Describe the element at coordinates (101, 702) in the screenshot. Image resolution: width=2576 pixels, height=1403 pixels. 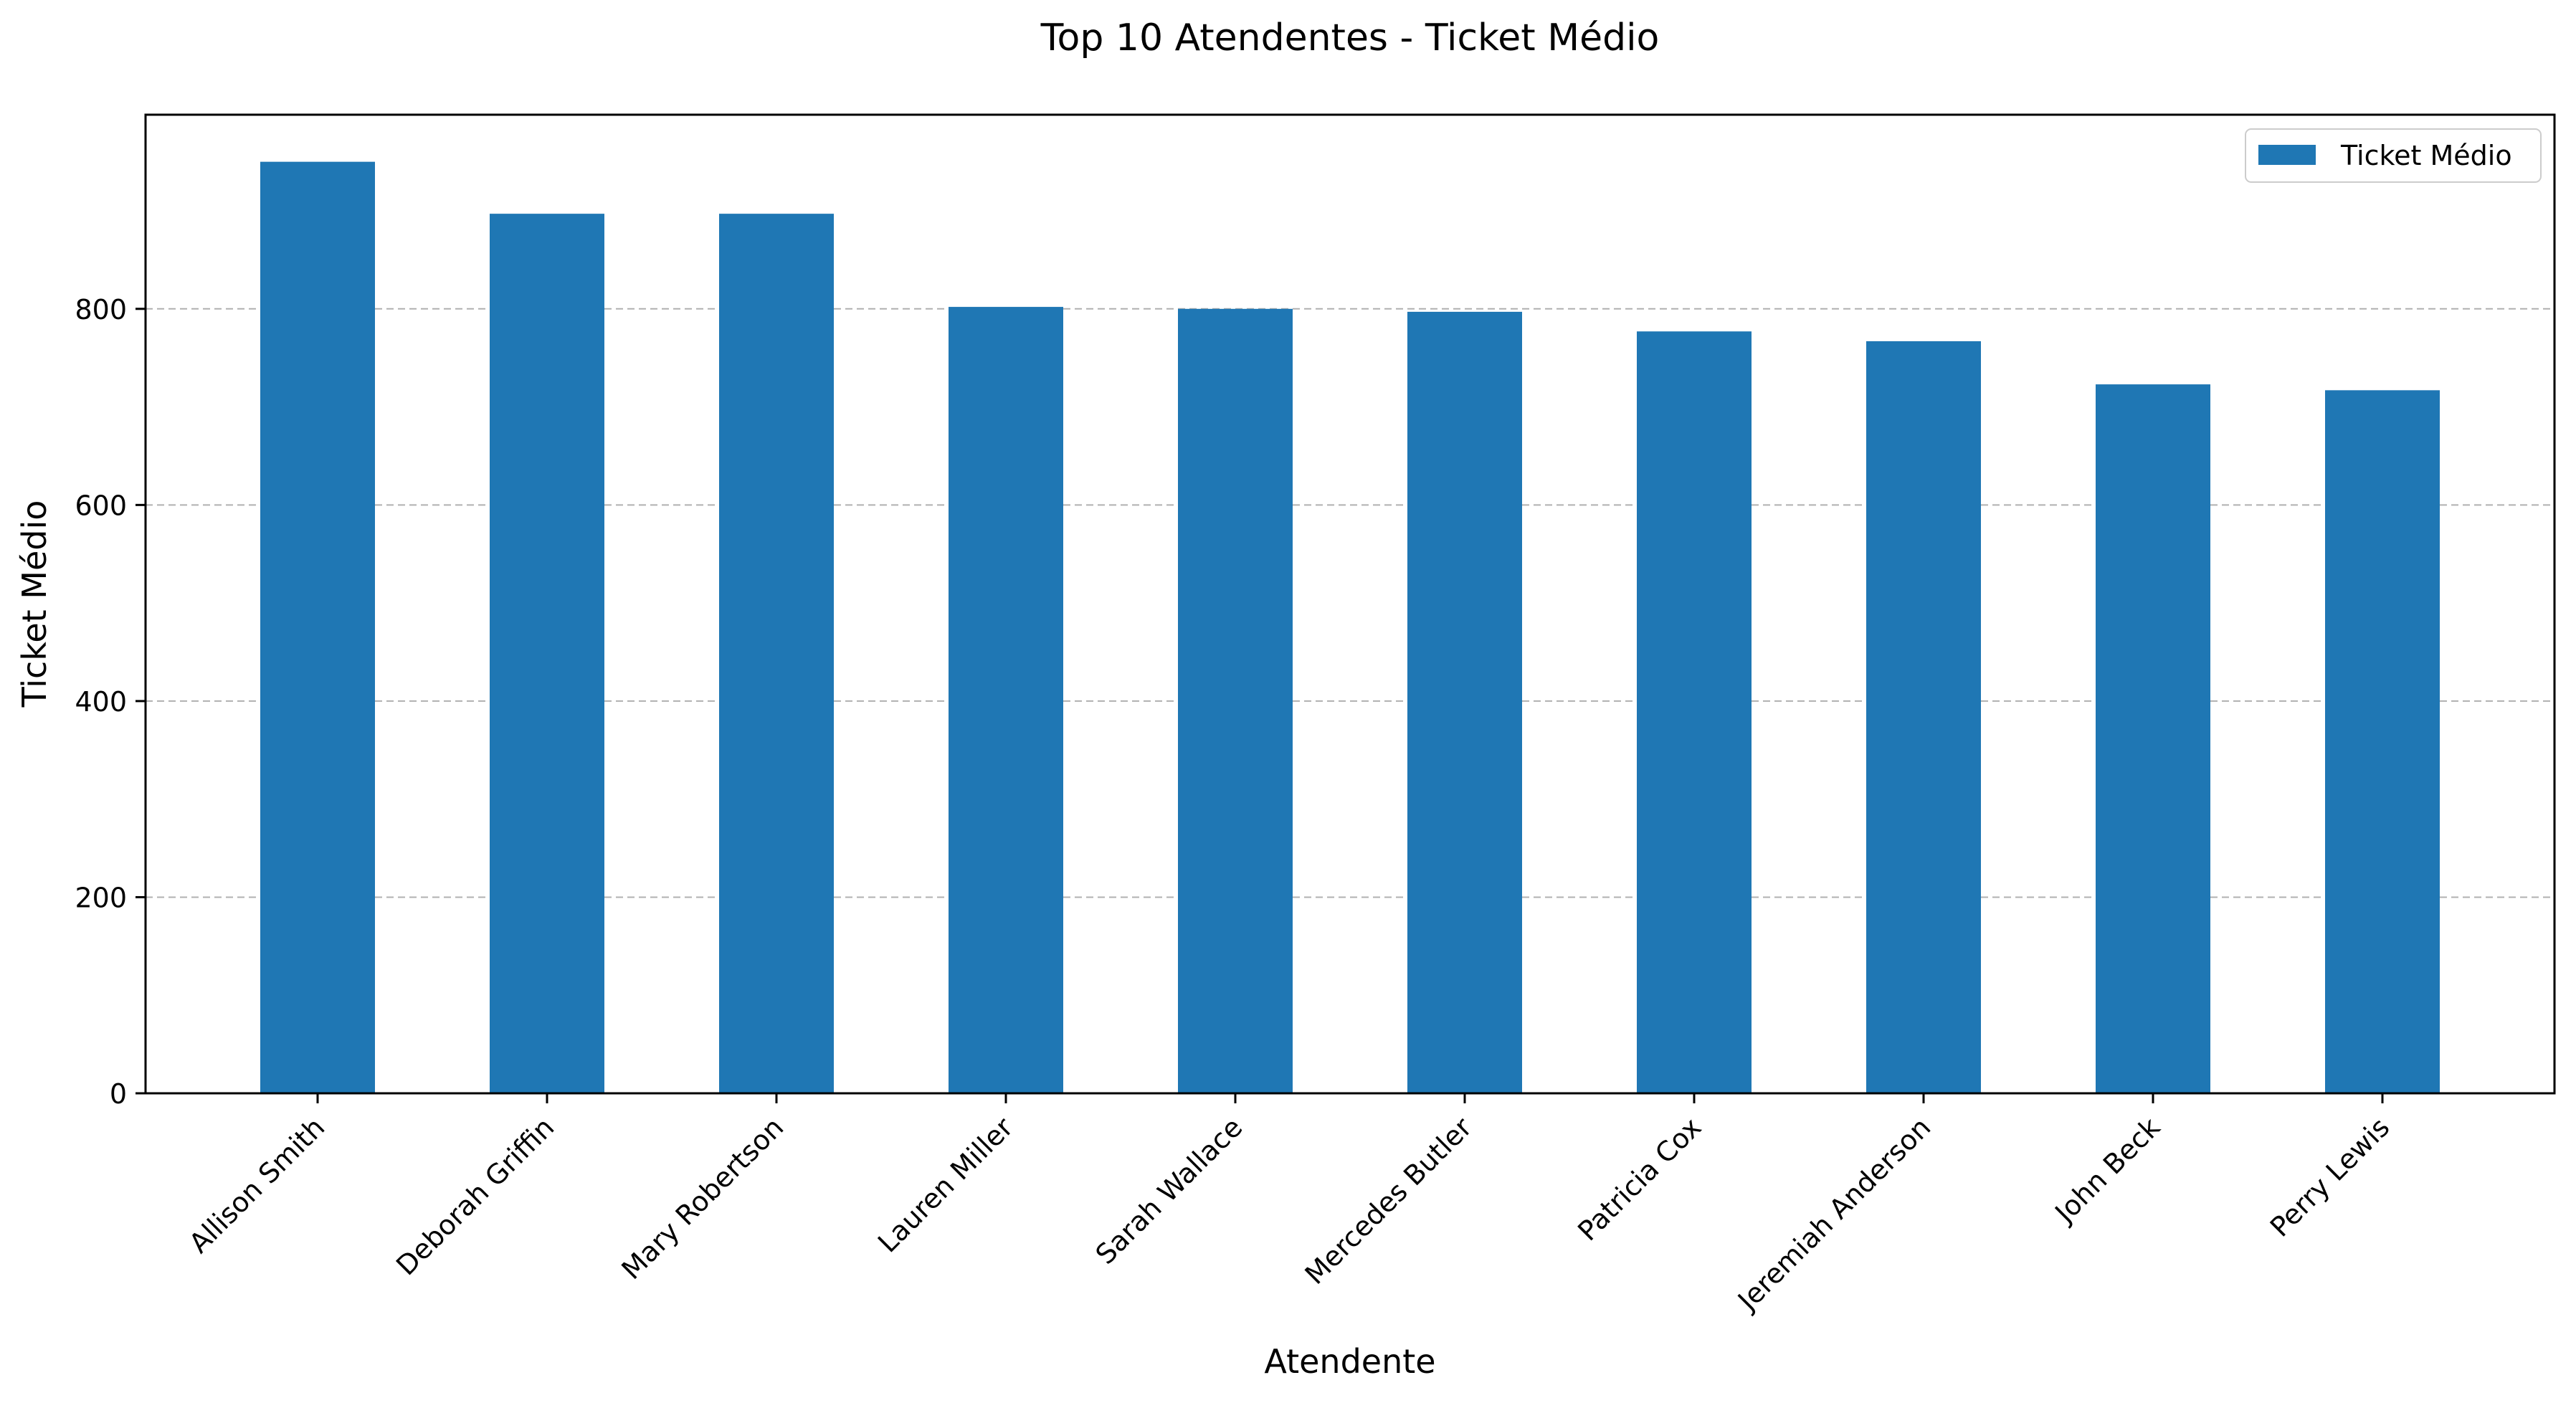
I see `y-tick-label: 400` at that location.